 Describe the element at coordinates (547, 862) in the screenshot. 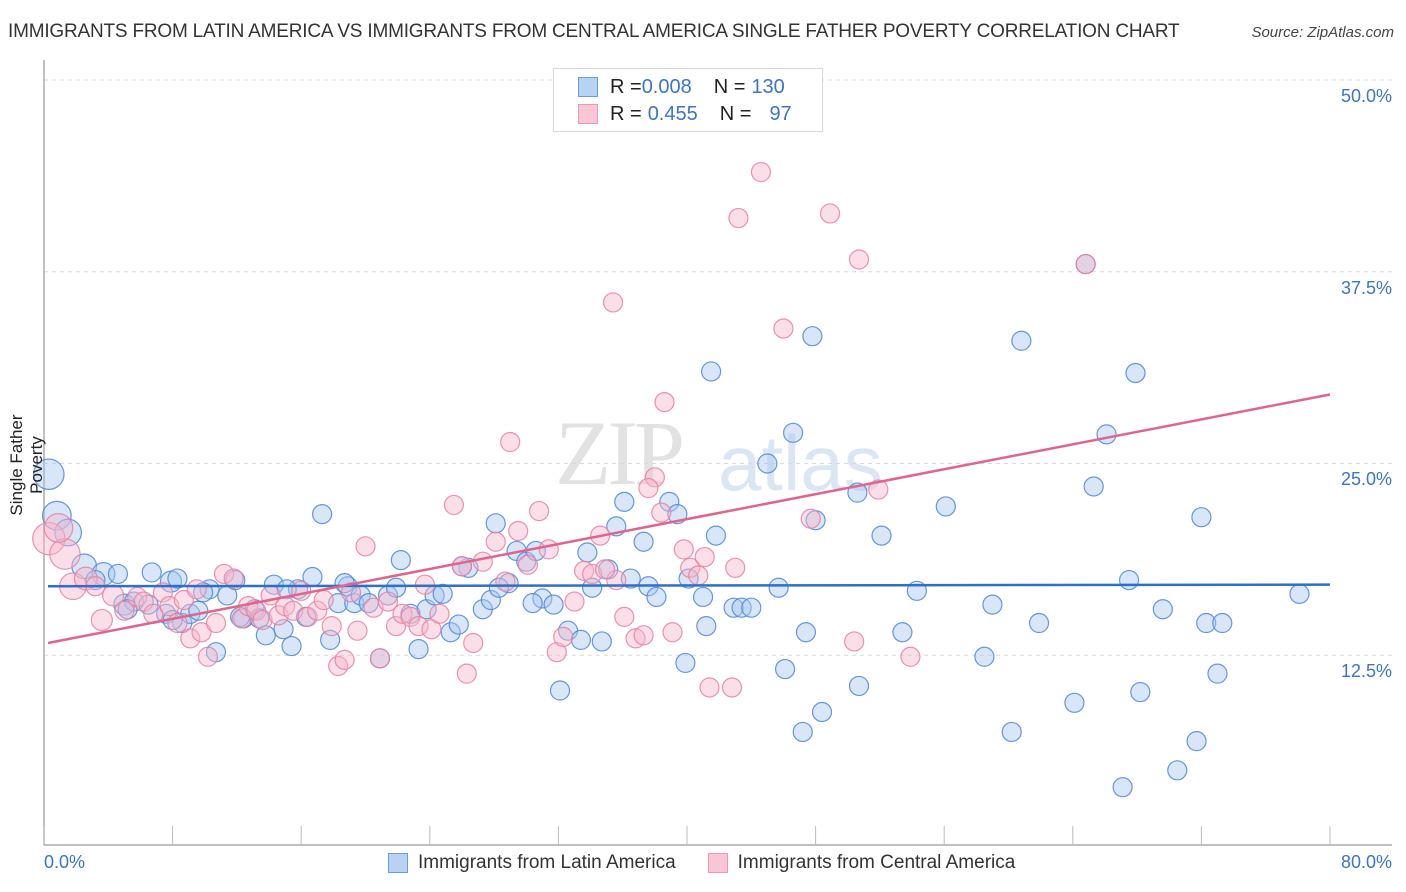

I see `legend-label: Immigrants from Latin America` at that location.